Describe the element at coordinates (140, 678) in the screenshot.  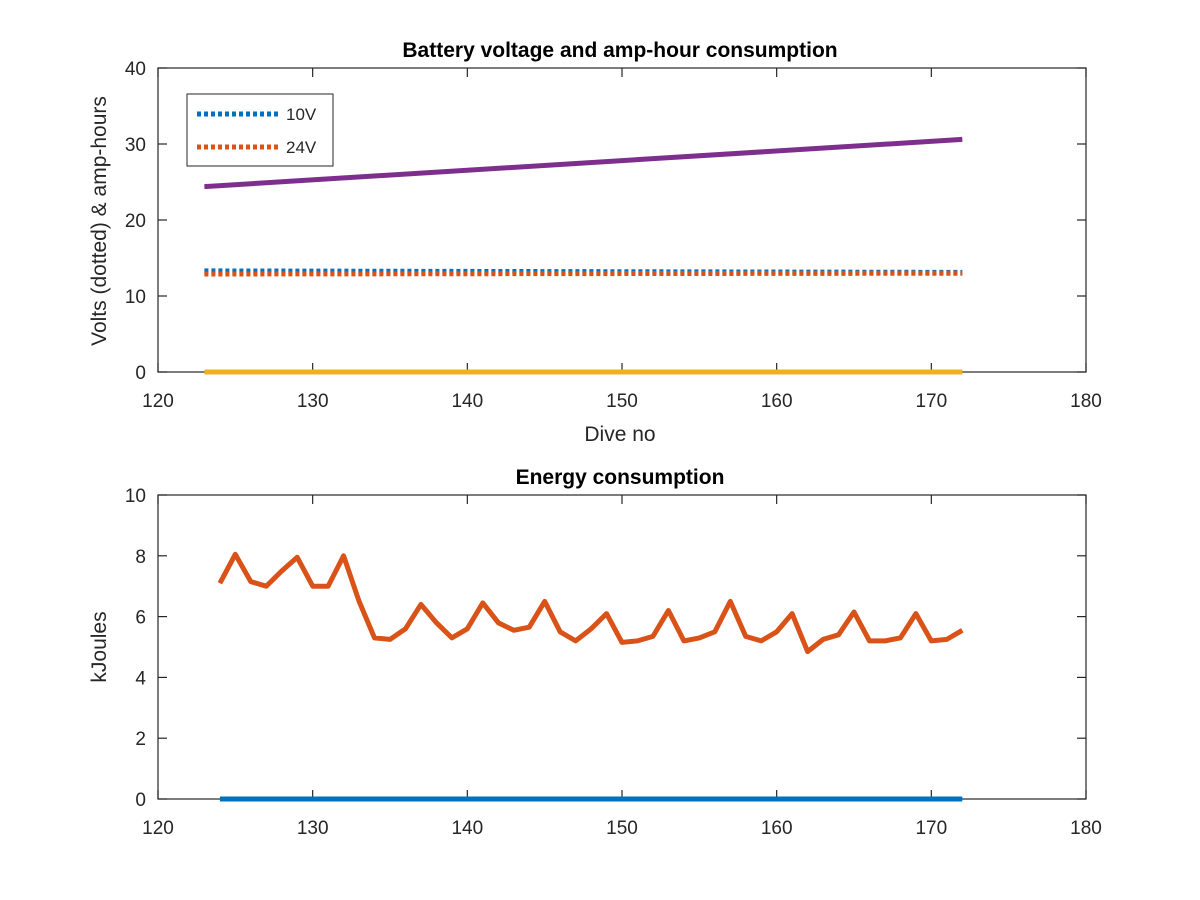
I see `y-tick-label: 4` at that location.